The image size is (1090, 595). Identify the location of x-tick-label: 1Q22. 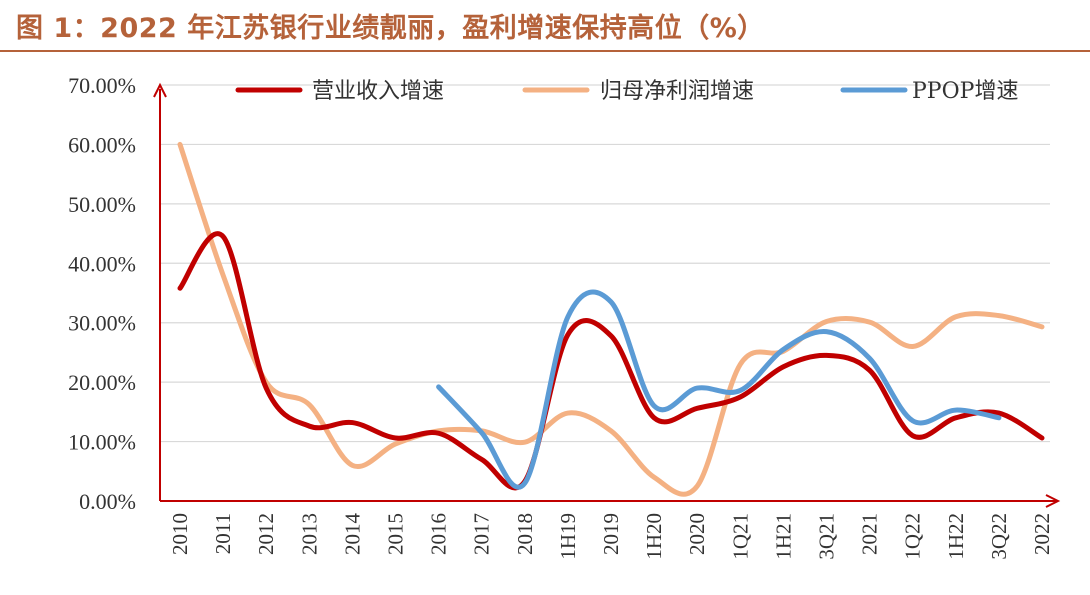
(913, 536).